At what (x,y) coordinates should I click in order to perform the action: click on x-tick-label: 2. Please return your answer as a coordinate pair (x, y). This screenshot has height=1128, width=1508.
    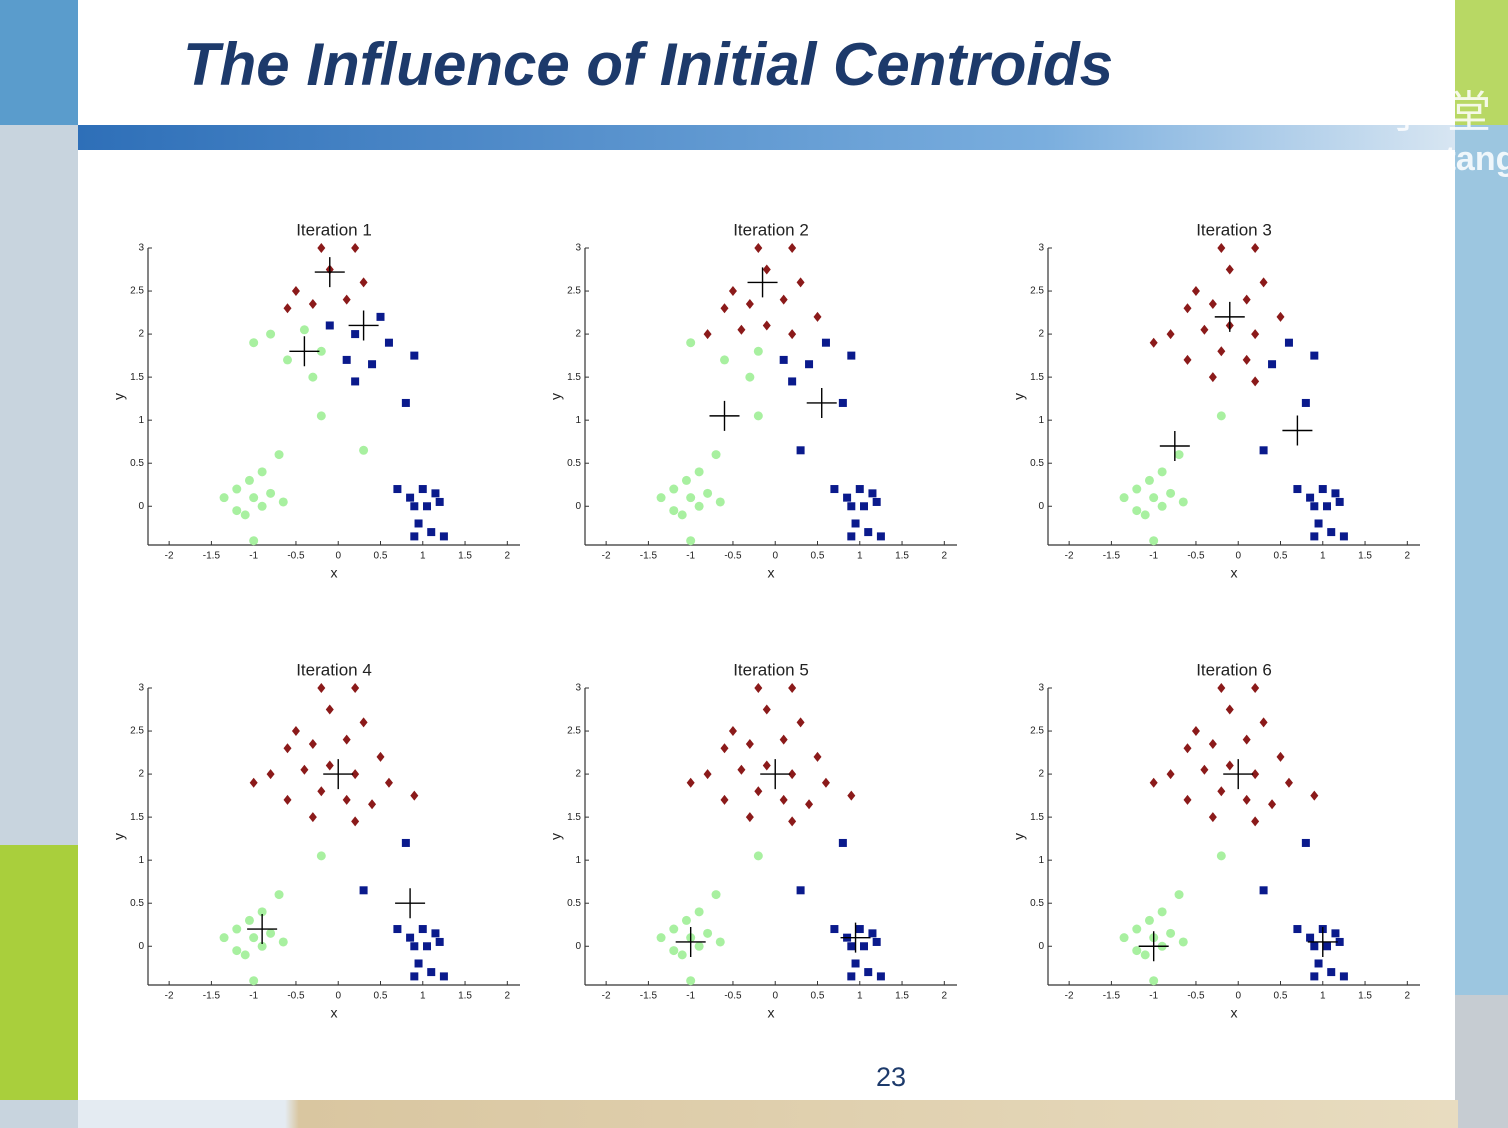
    Looking at the image, I should click on (945, 556).